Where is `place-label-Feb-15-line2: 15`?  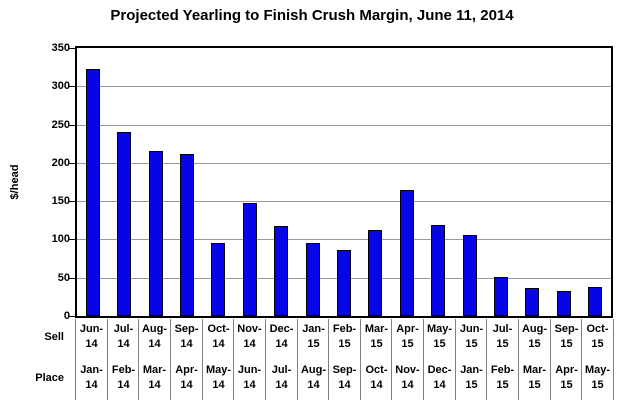
place-label-Feb-15-line2: 15 is located at coordinates (502, 385).